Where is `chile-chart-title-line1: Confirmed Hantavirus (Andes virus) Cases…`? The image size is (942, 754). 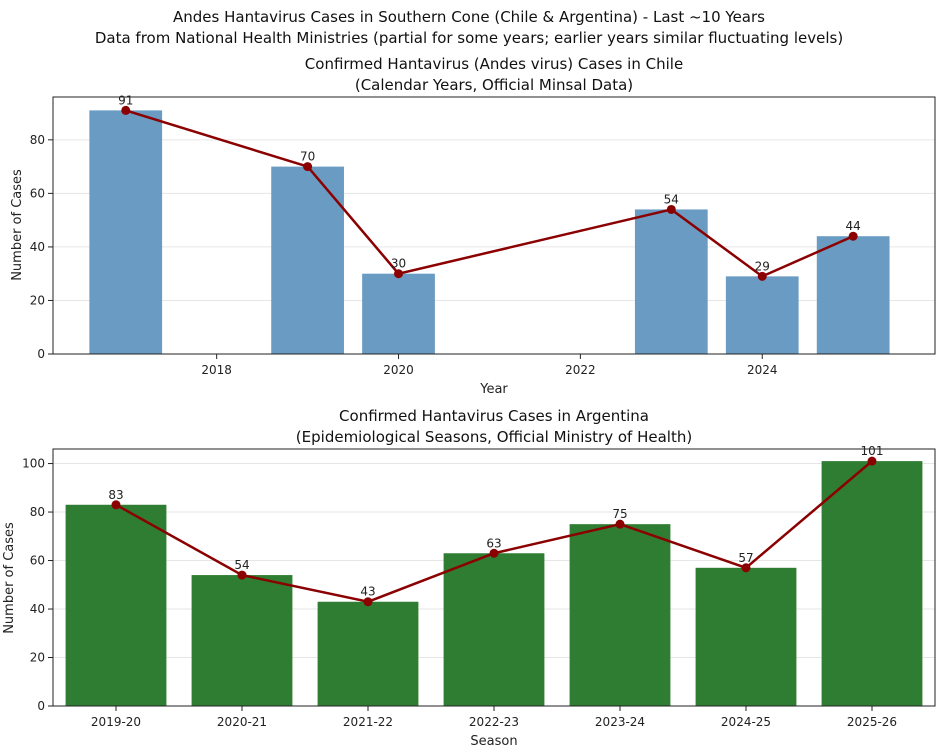 chile-chart-title-line1: Confirmed Hantavirus (Andes virus) Cases… is located at coordinates (494, 64).